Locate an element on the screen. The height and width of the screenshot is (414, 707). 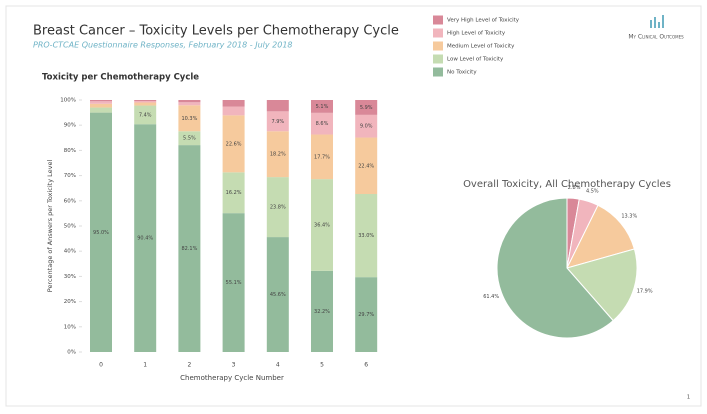
data-label: 17.9% is located at coordinates (645, 291).